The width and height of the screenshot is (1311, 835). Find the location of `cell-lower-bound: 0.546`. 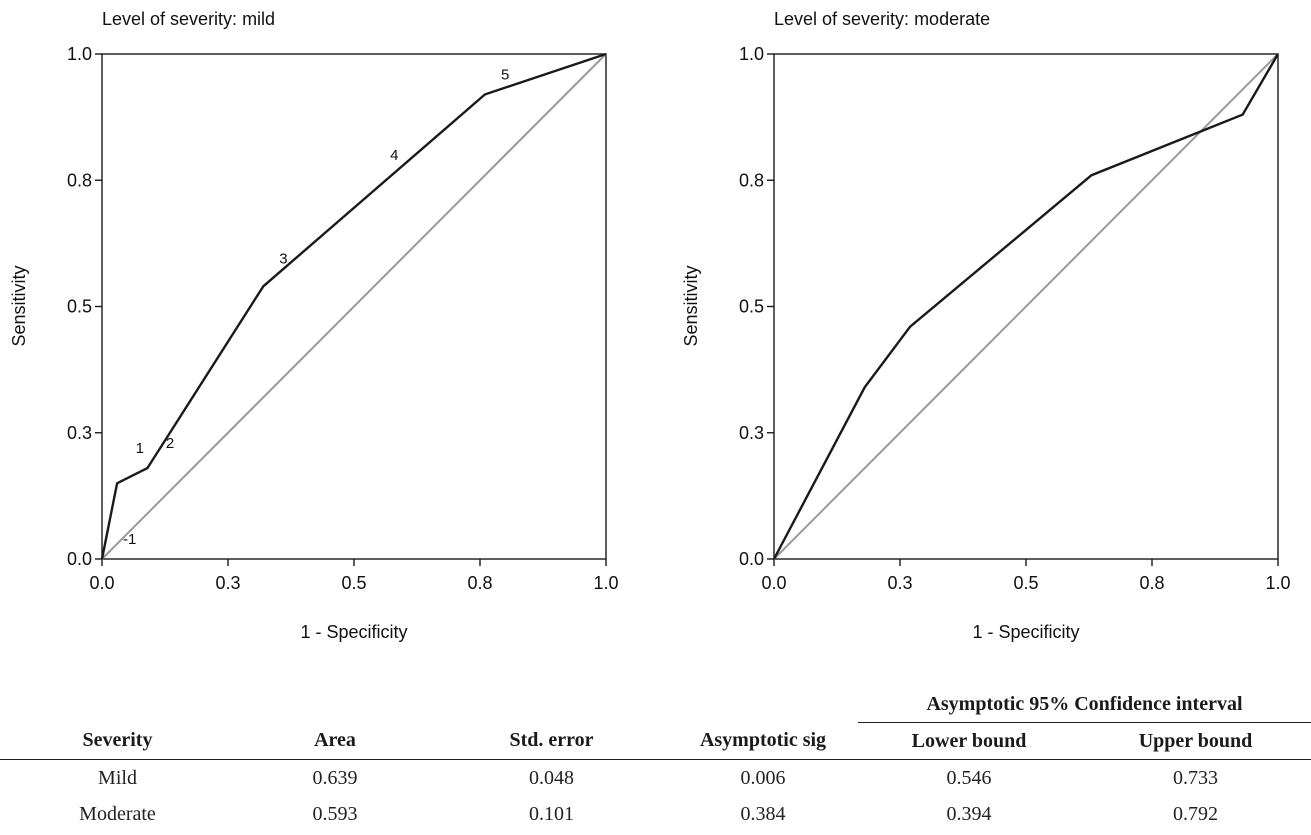

cell-lower-bound: 0.546 is located at coordinates (969, 777).